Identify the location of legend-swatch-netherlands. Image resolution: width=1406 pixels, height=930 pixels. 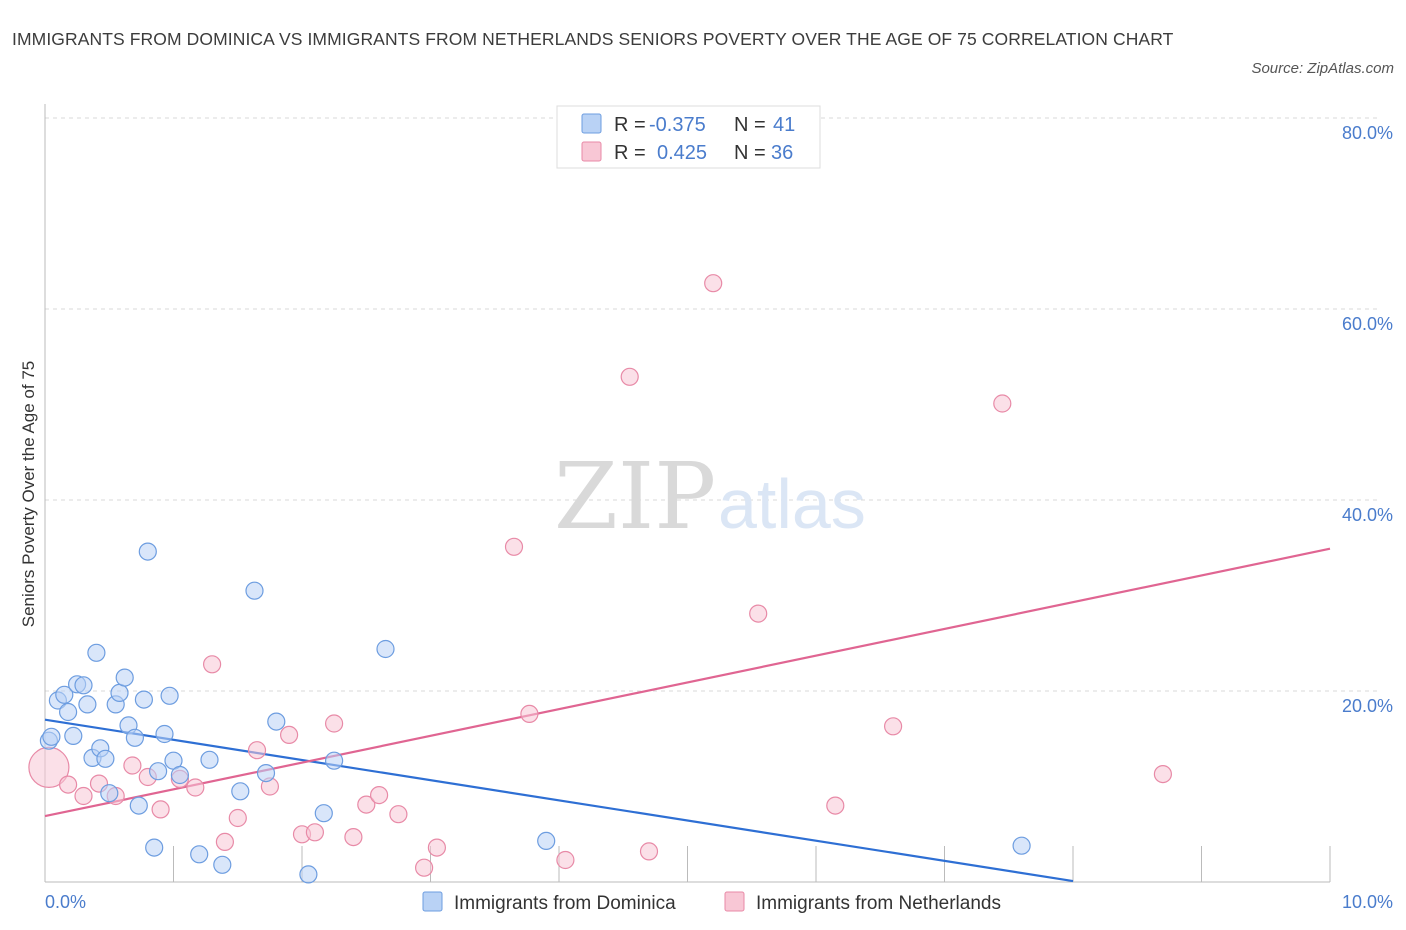
(591, 151).